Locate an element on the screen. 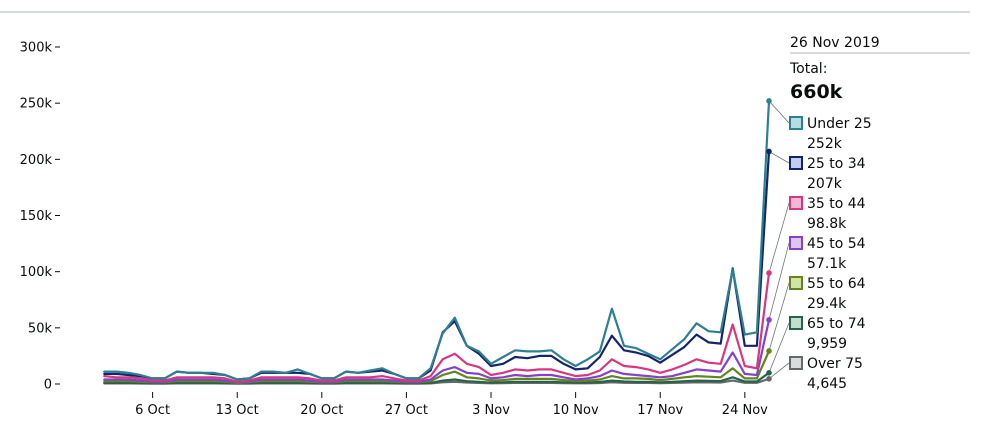 The height and width of the screenshot is (429, 982). y-tick-label: 50k is located at coordinates (40, 328).